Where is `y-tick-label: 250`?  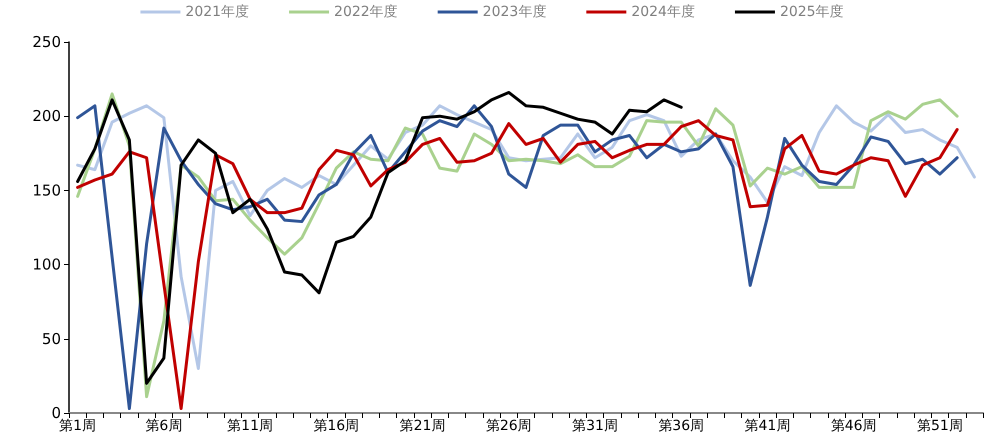 y-tick-label: 250 is located at coordinates (46, 42).